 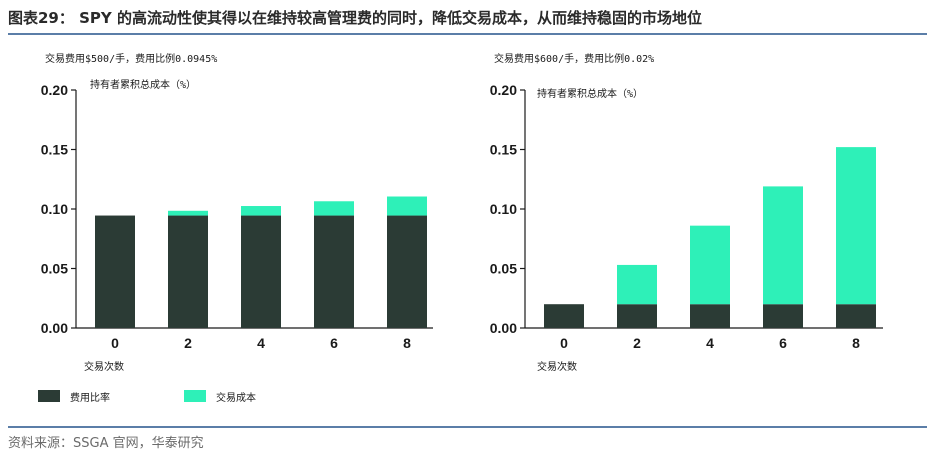 I want to click on legend-cost-swatch, so click(x=195, y=396).